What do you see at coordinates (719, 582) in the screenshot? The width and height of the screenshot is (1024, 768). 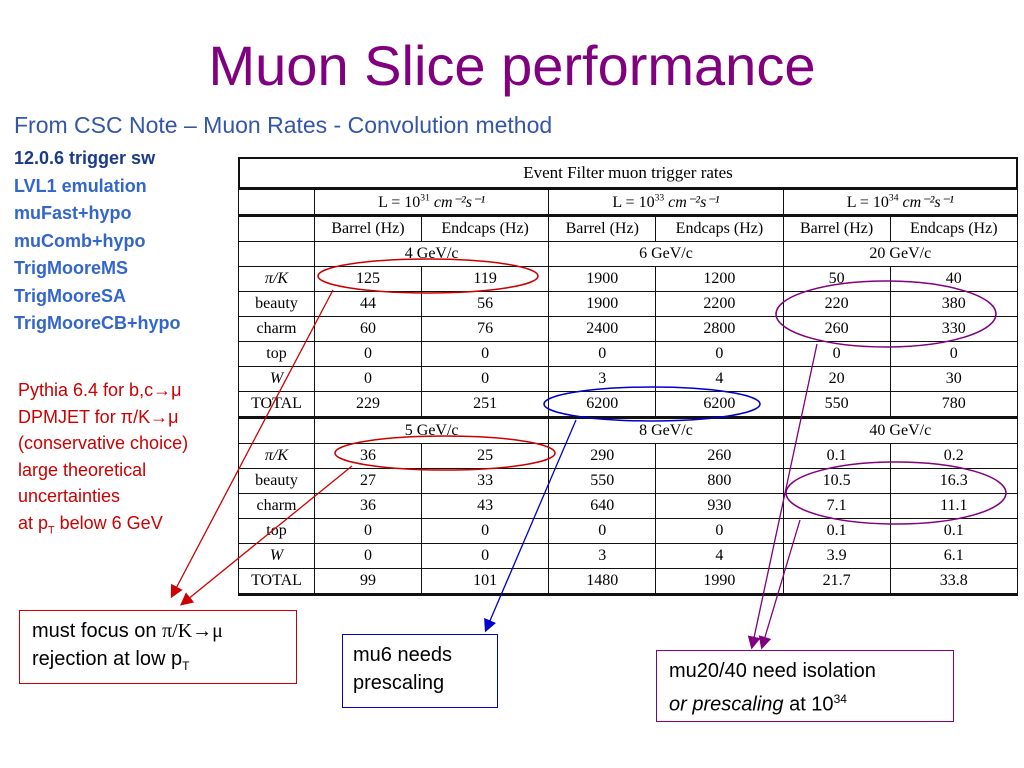 I see `rate-cell: 1990` at bounding box center [719, 582].